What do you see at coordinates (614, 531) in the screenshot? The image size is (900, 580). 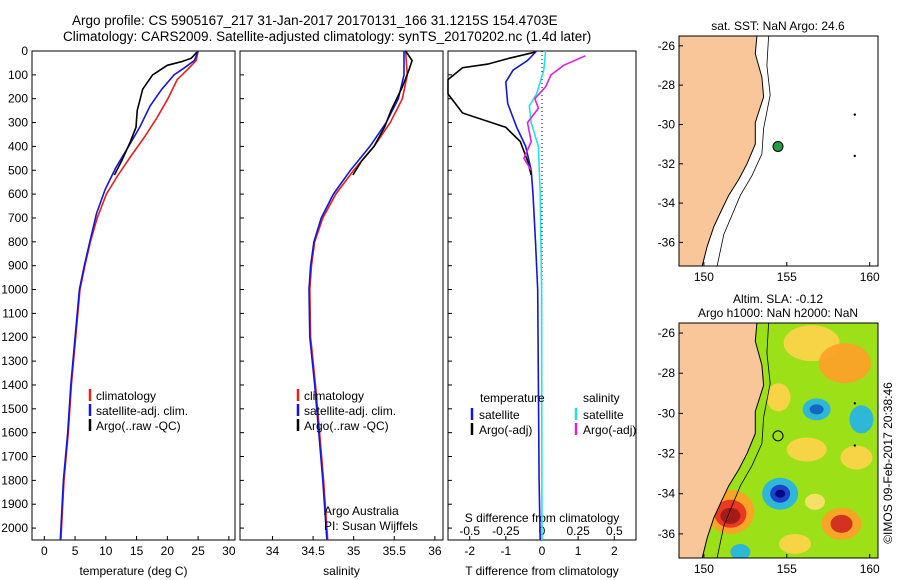 I see `x-tick-label-salinity: 0.5` at bounding box center [614, 531].